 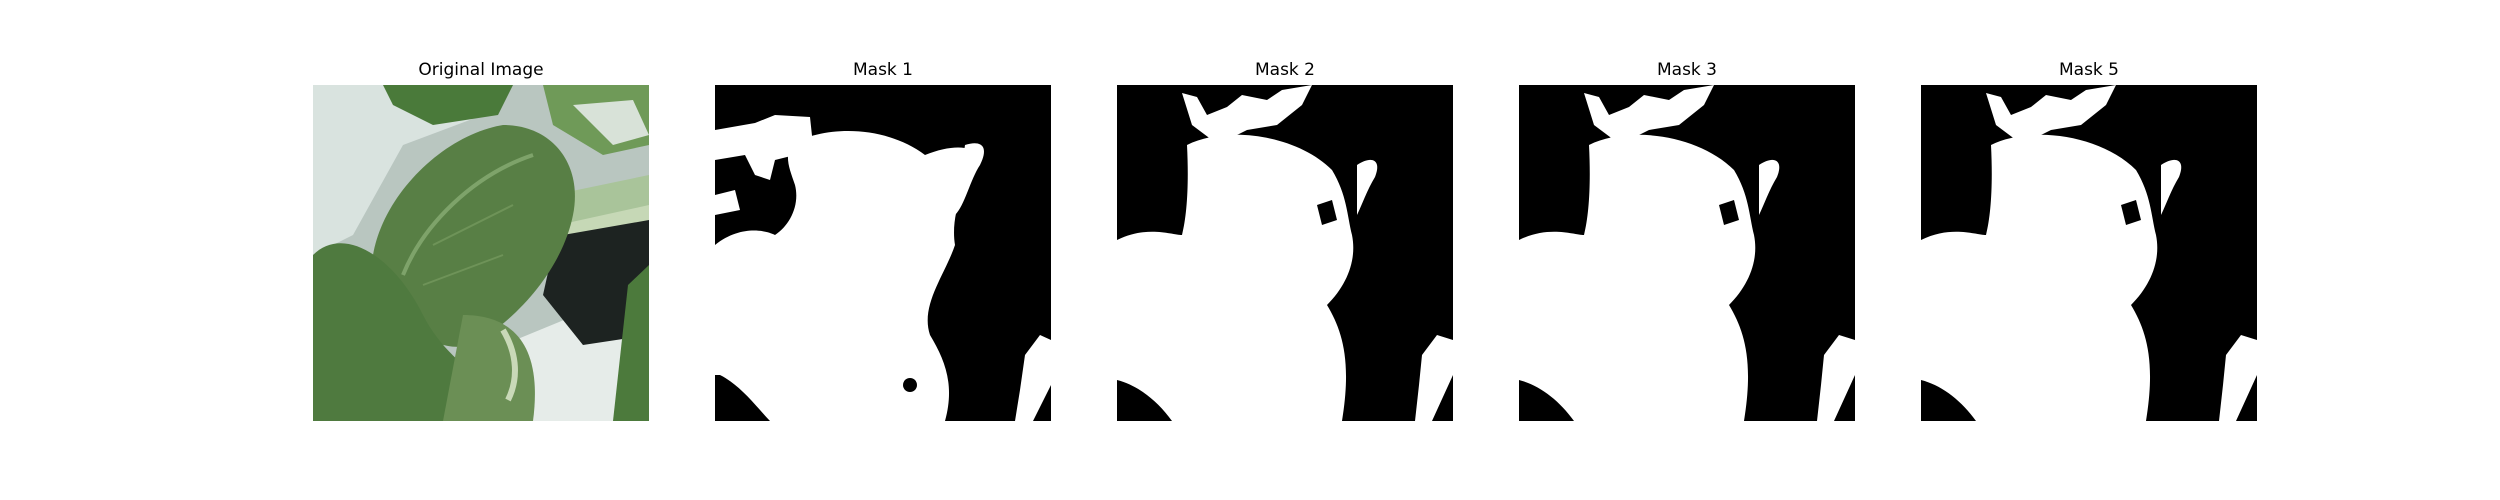 I want to click on mask-2-image, so click(x=1285, y=253).